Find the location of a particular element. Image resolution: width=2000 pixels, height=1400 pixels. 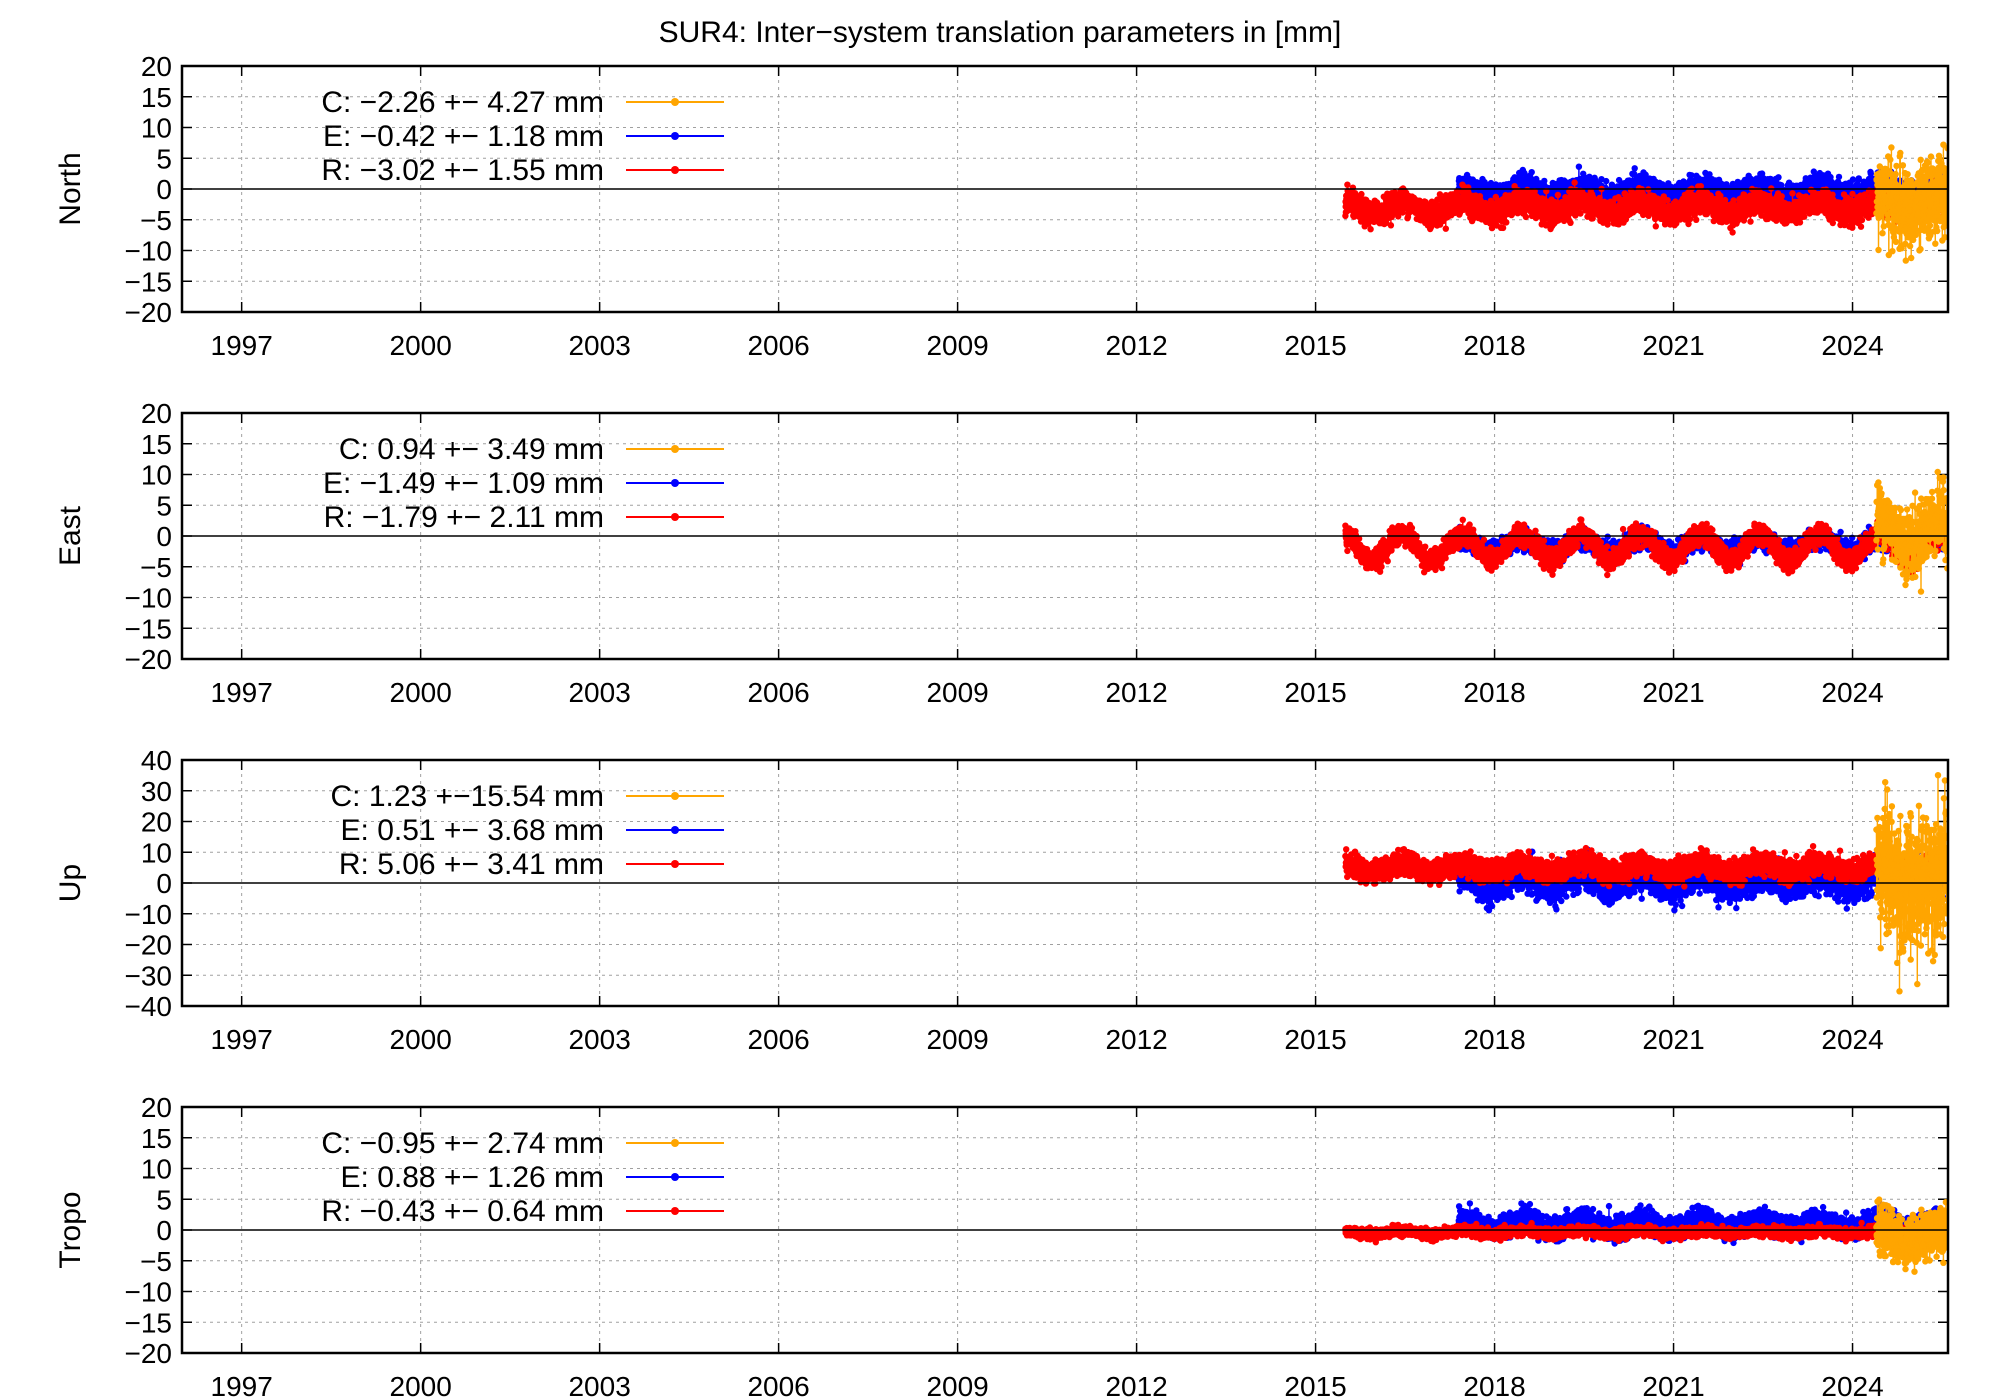

y-tick-label: 0 is located at coordinates (164, 189).